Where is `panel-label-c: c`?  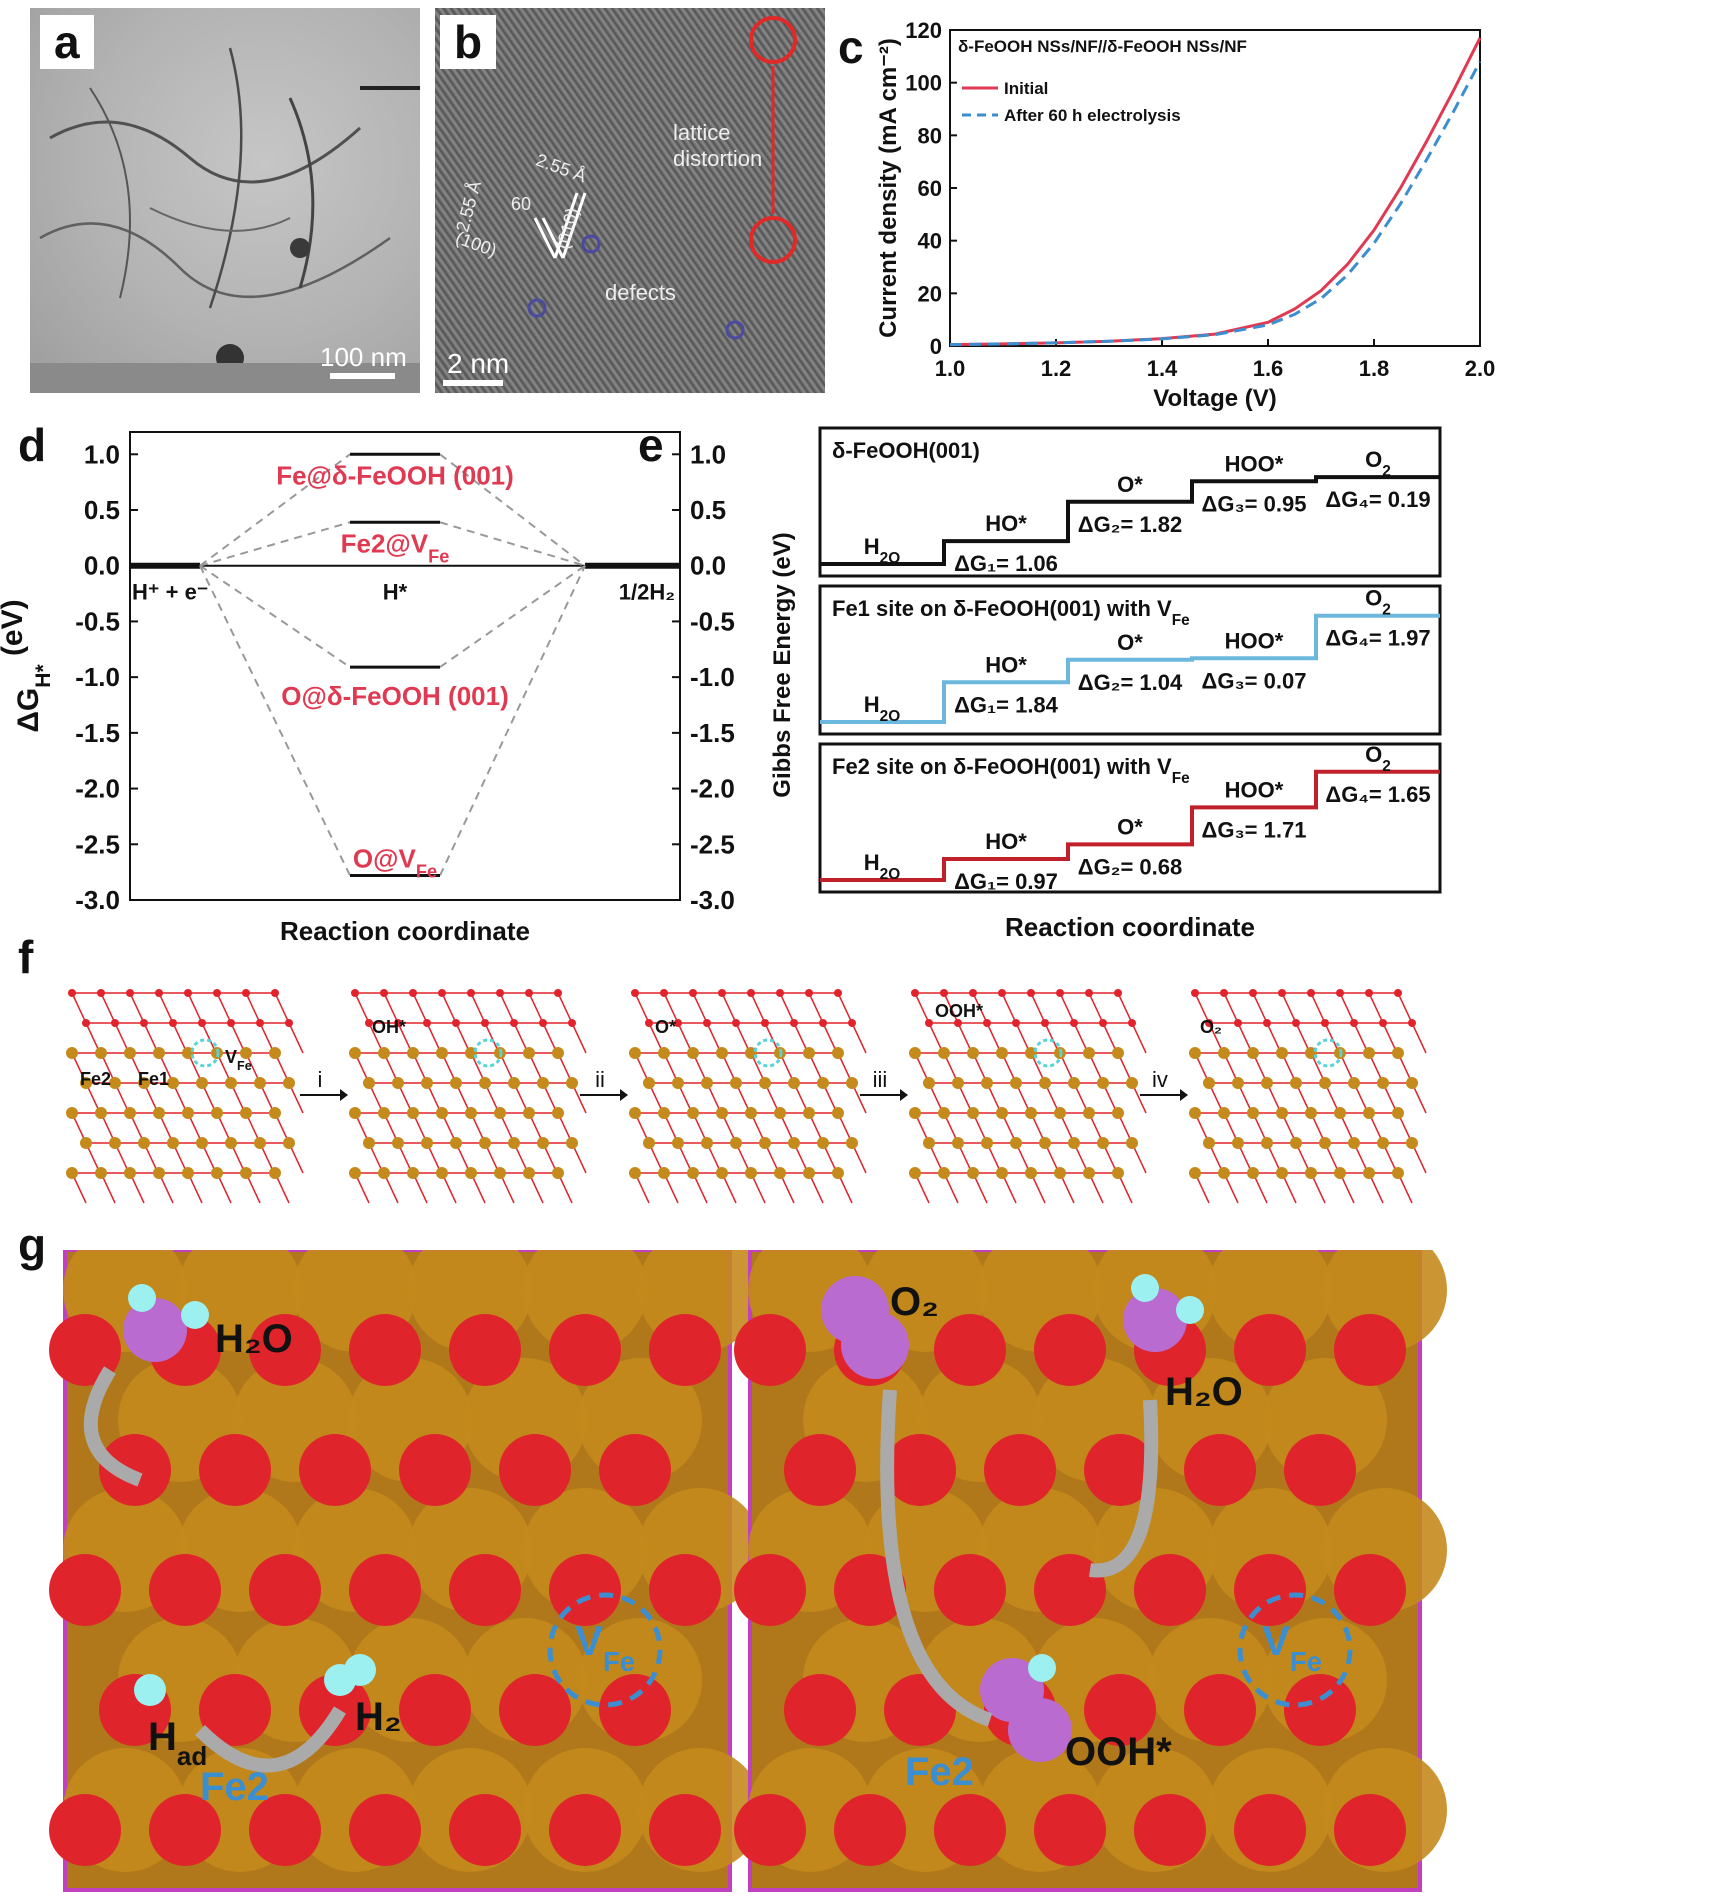 panel-label-c: c is located at coordinates (851, 47).